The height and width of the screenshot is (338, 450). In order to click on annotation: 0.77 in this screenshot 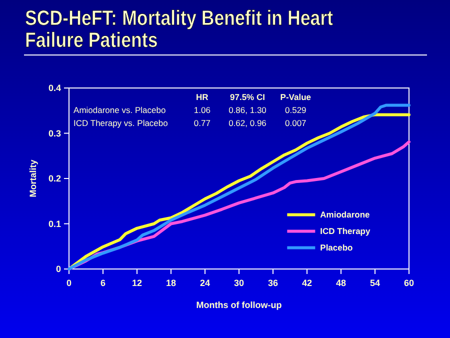, I will do `click(202, 123)`.